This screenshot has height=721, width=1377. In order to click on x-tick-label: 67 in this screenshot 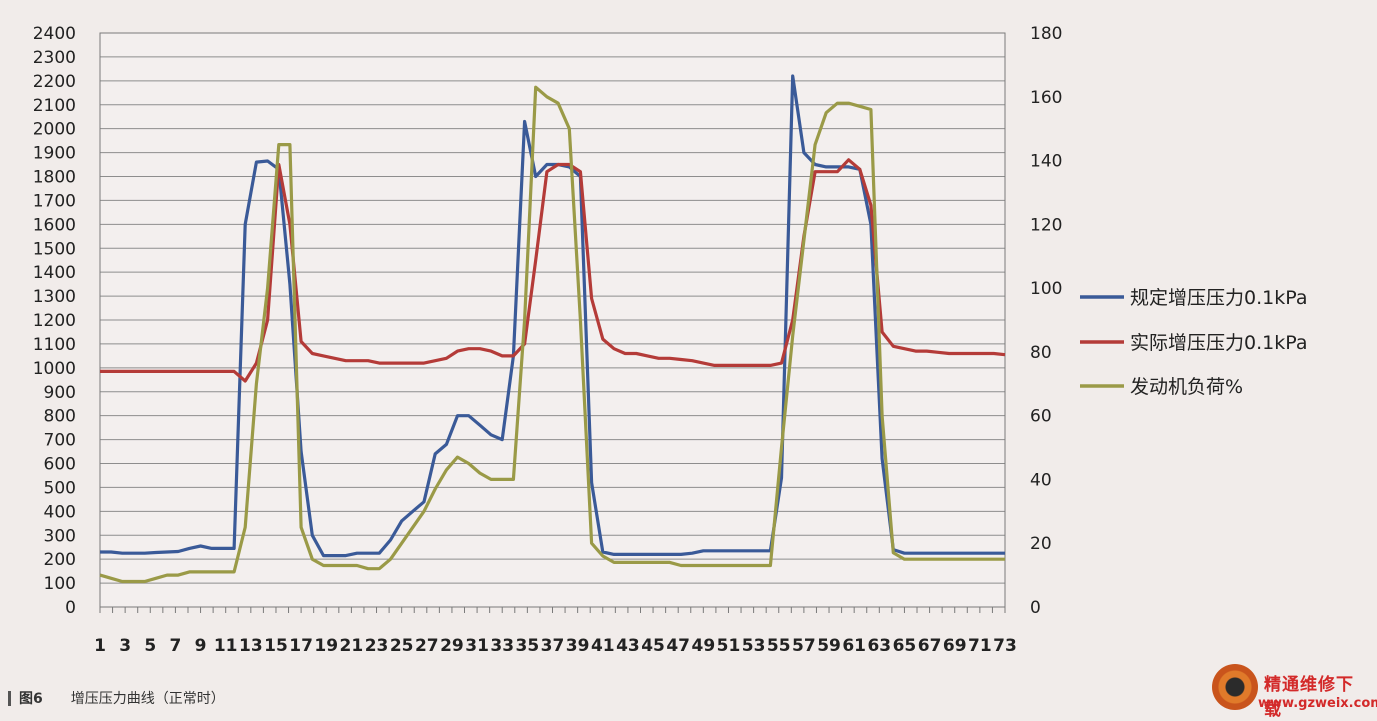, I will do `click(930, 646)`.